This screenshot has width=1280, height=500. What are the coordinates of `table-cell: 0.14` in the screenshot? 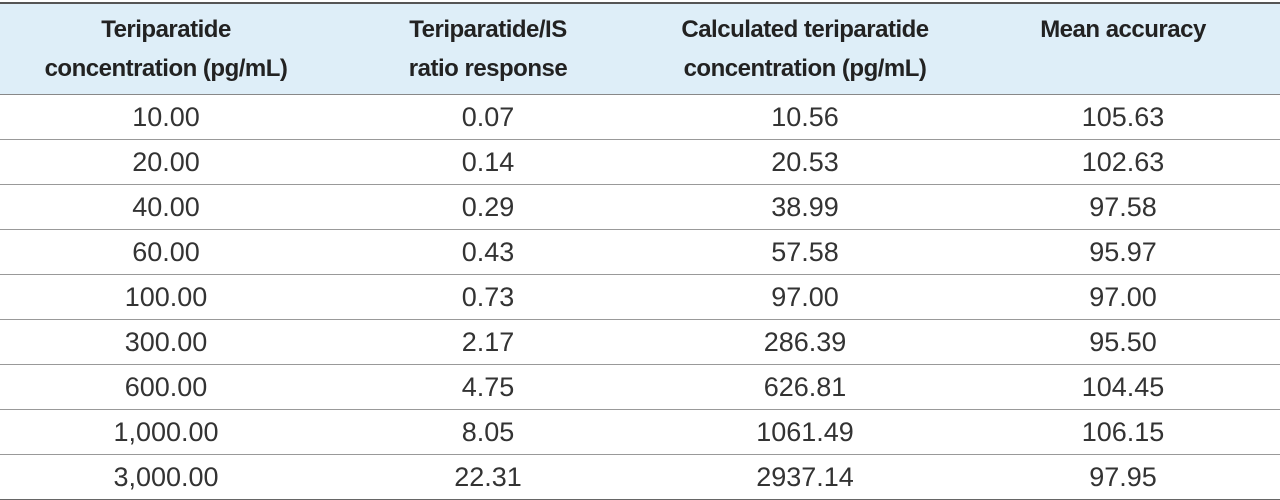 It's located at (488, 162).